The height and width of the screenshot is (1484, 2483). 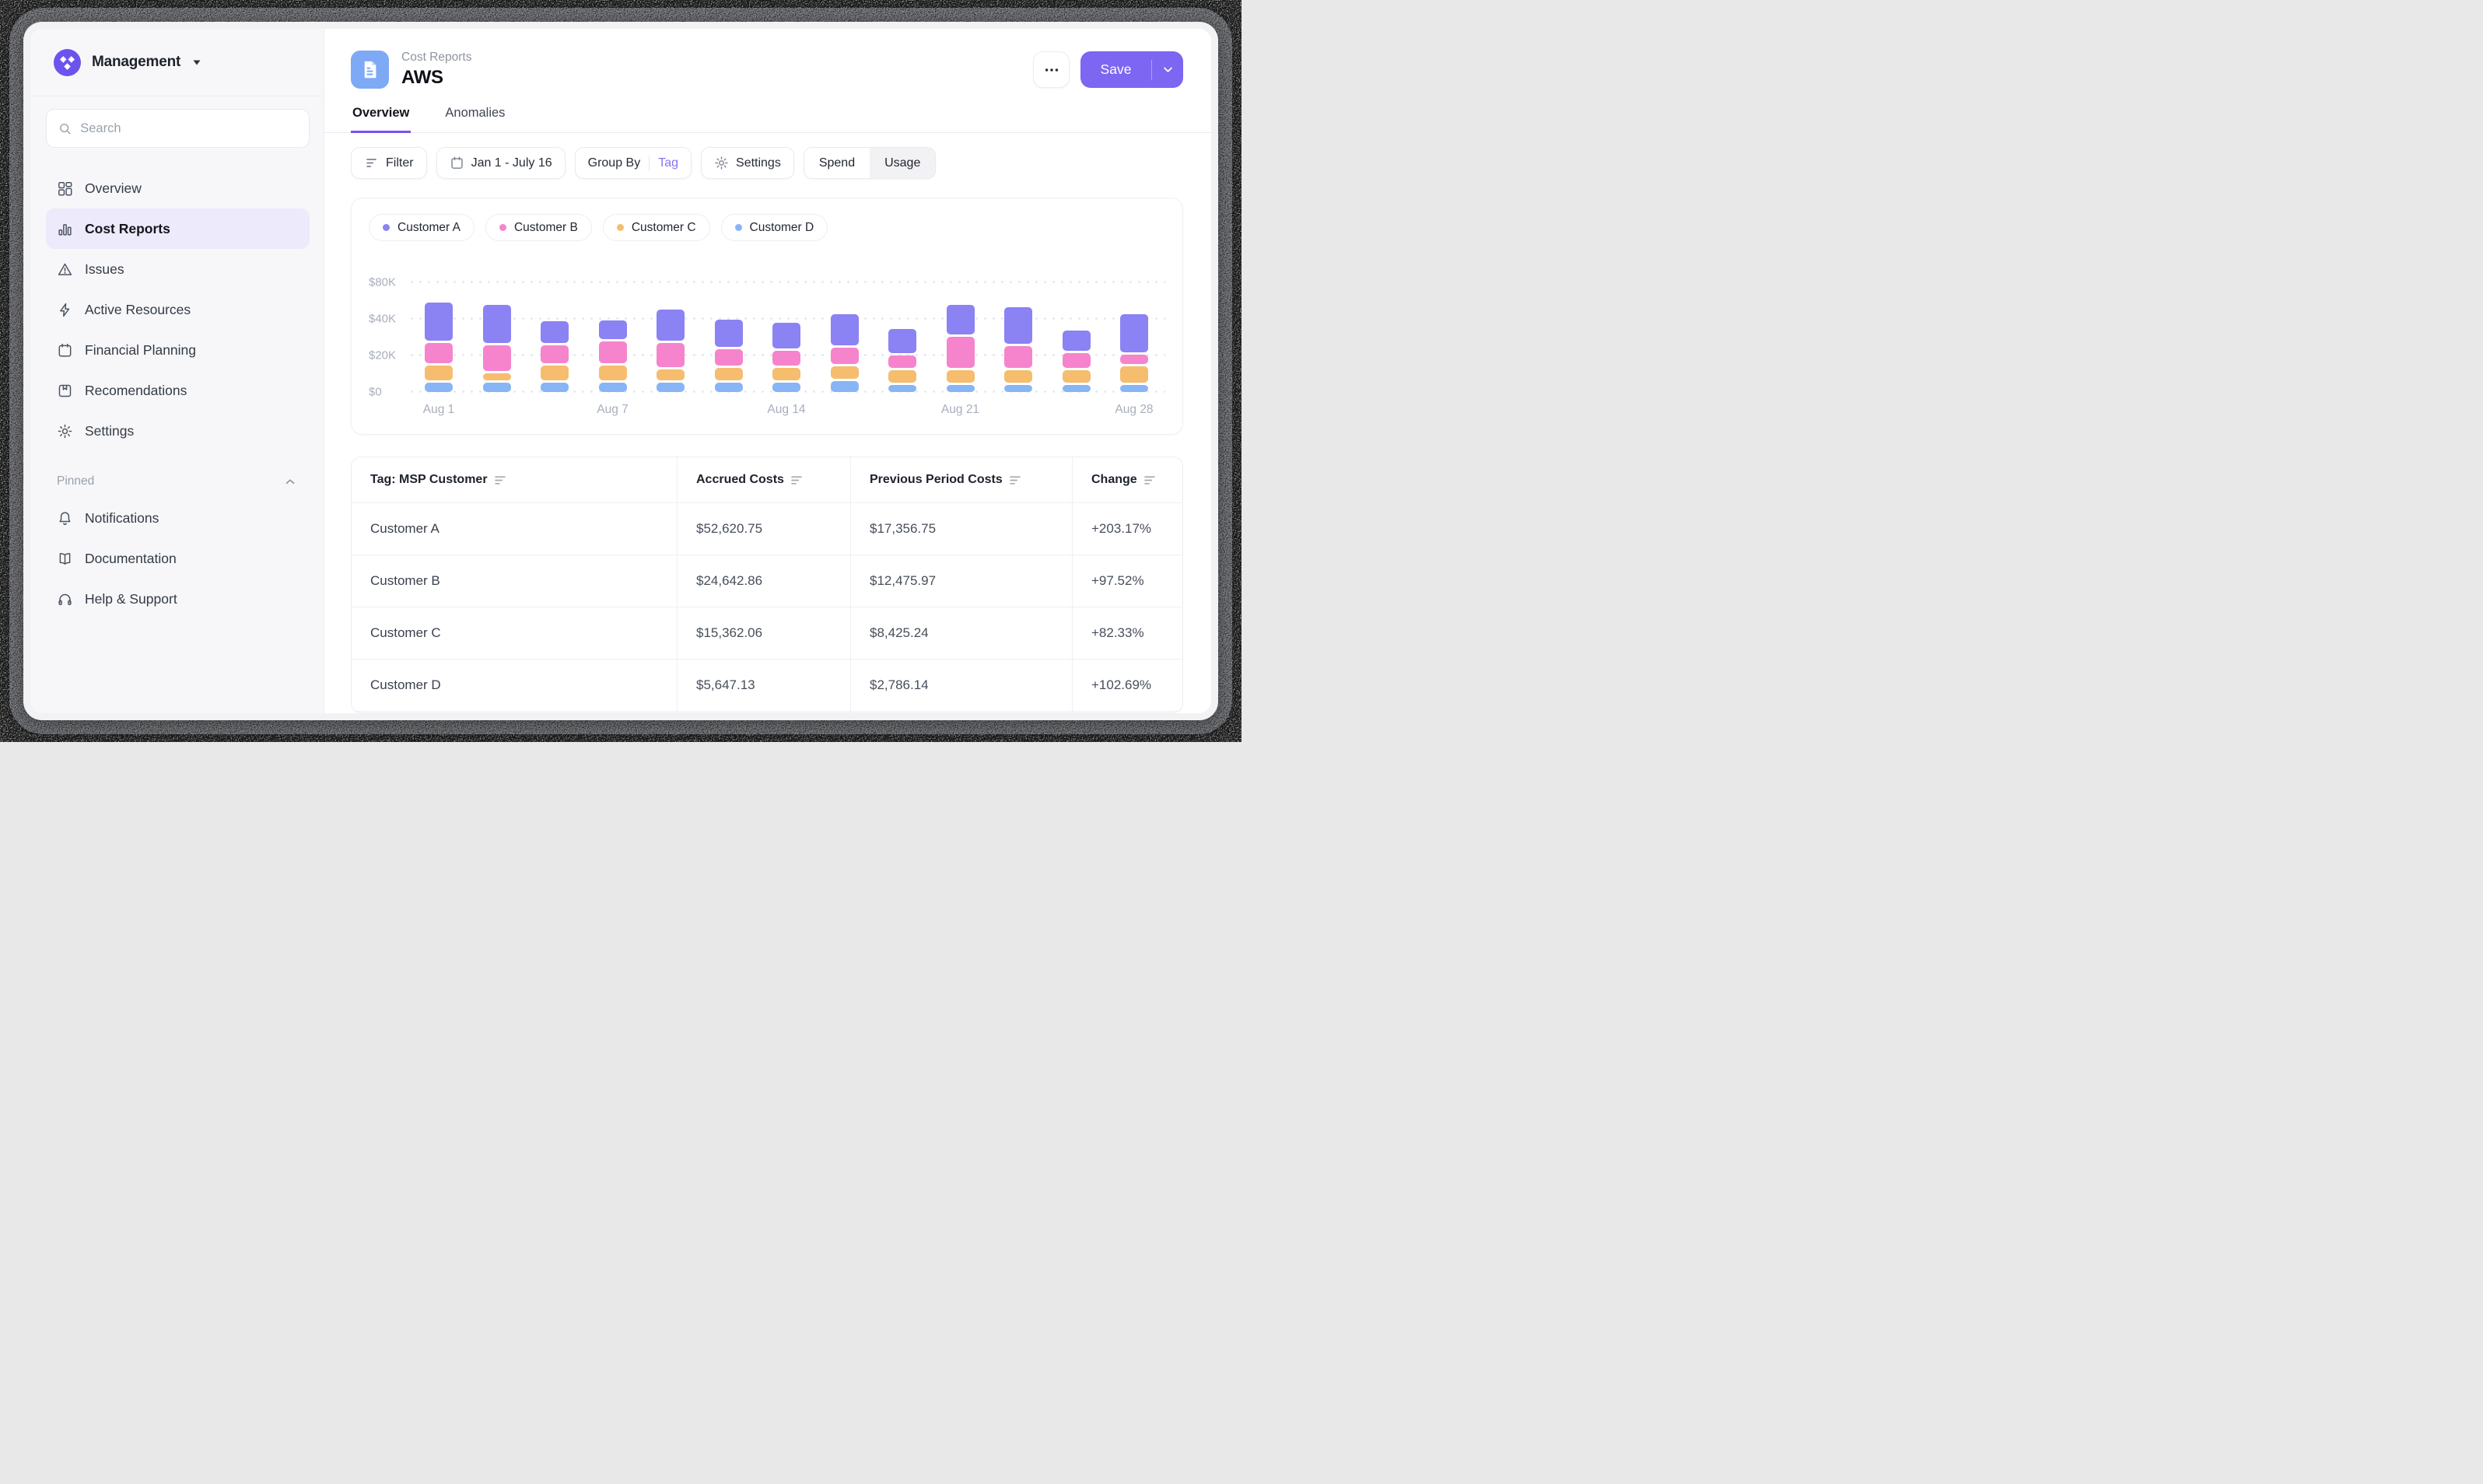 I want to click on bars-row, so click(x=787, y=326).